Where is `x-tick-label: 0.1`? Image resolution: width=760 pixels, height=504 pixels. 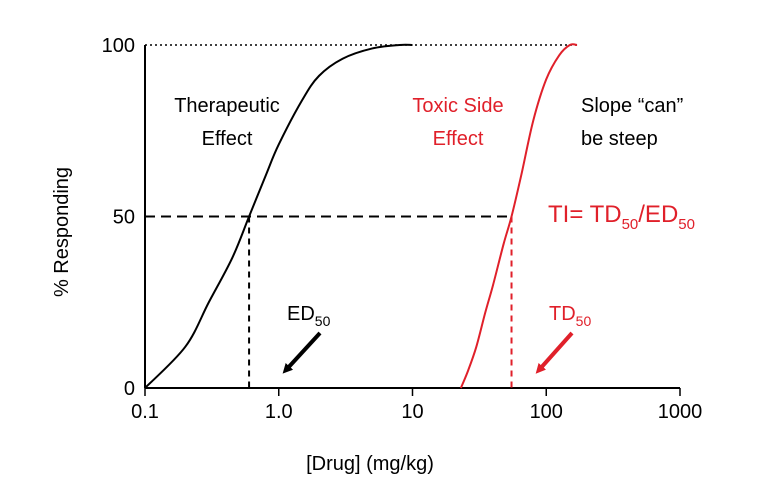 x-tick-label: 0.1 is located at coordinates (145, 412).